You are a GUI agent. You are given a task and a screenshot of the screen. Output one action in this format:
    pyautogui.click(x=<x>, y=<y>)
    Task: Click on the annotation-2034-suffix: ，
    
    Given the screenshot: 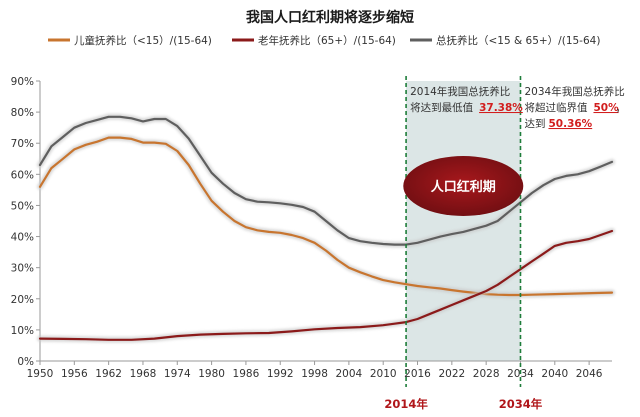 What is the action you would take?
    pyautogui.click(x=620, y=108)
    